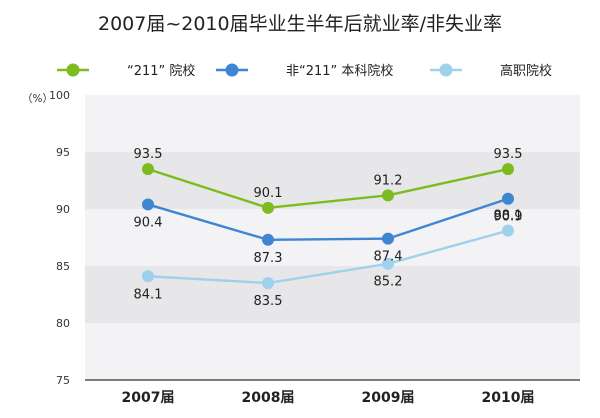  Describe the element at coordinates (148, 398) in the screenshot. I see `x-tick-label: 2007届` at that location.